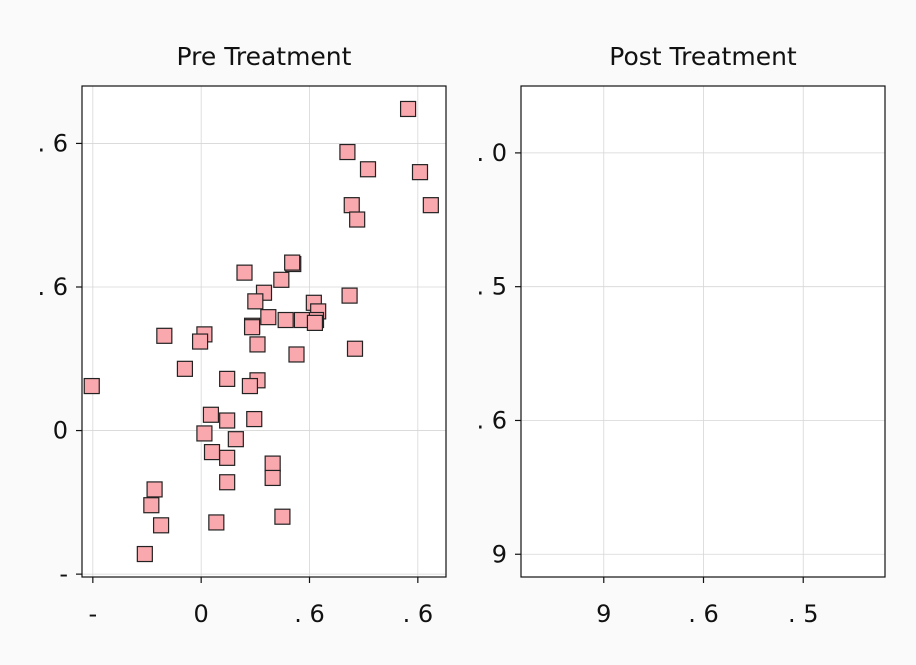 This screenshot has height=665, width=916. I want to click on y-tick-label: . 5, so click(491, 287).